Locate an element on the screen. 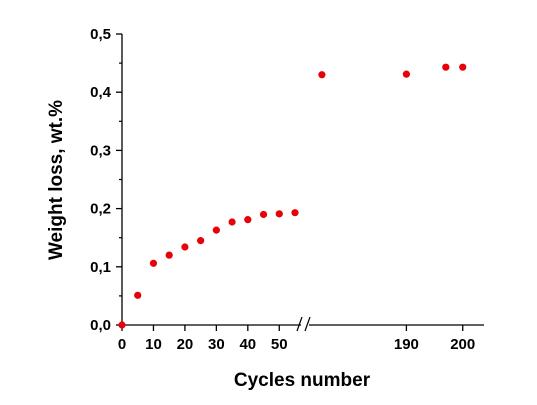  y-ticks: 0,0 0,1 0,2 0,3 0,4 0,5 is located at coordinates (106, 180).